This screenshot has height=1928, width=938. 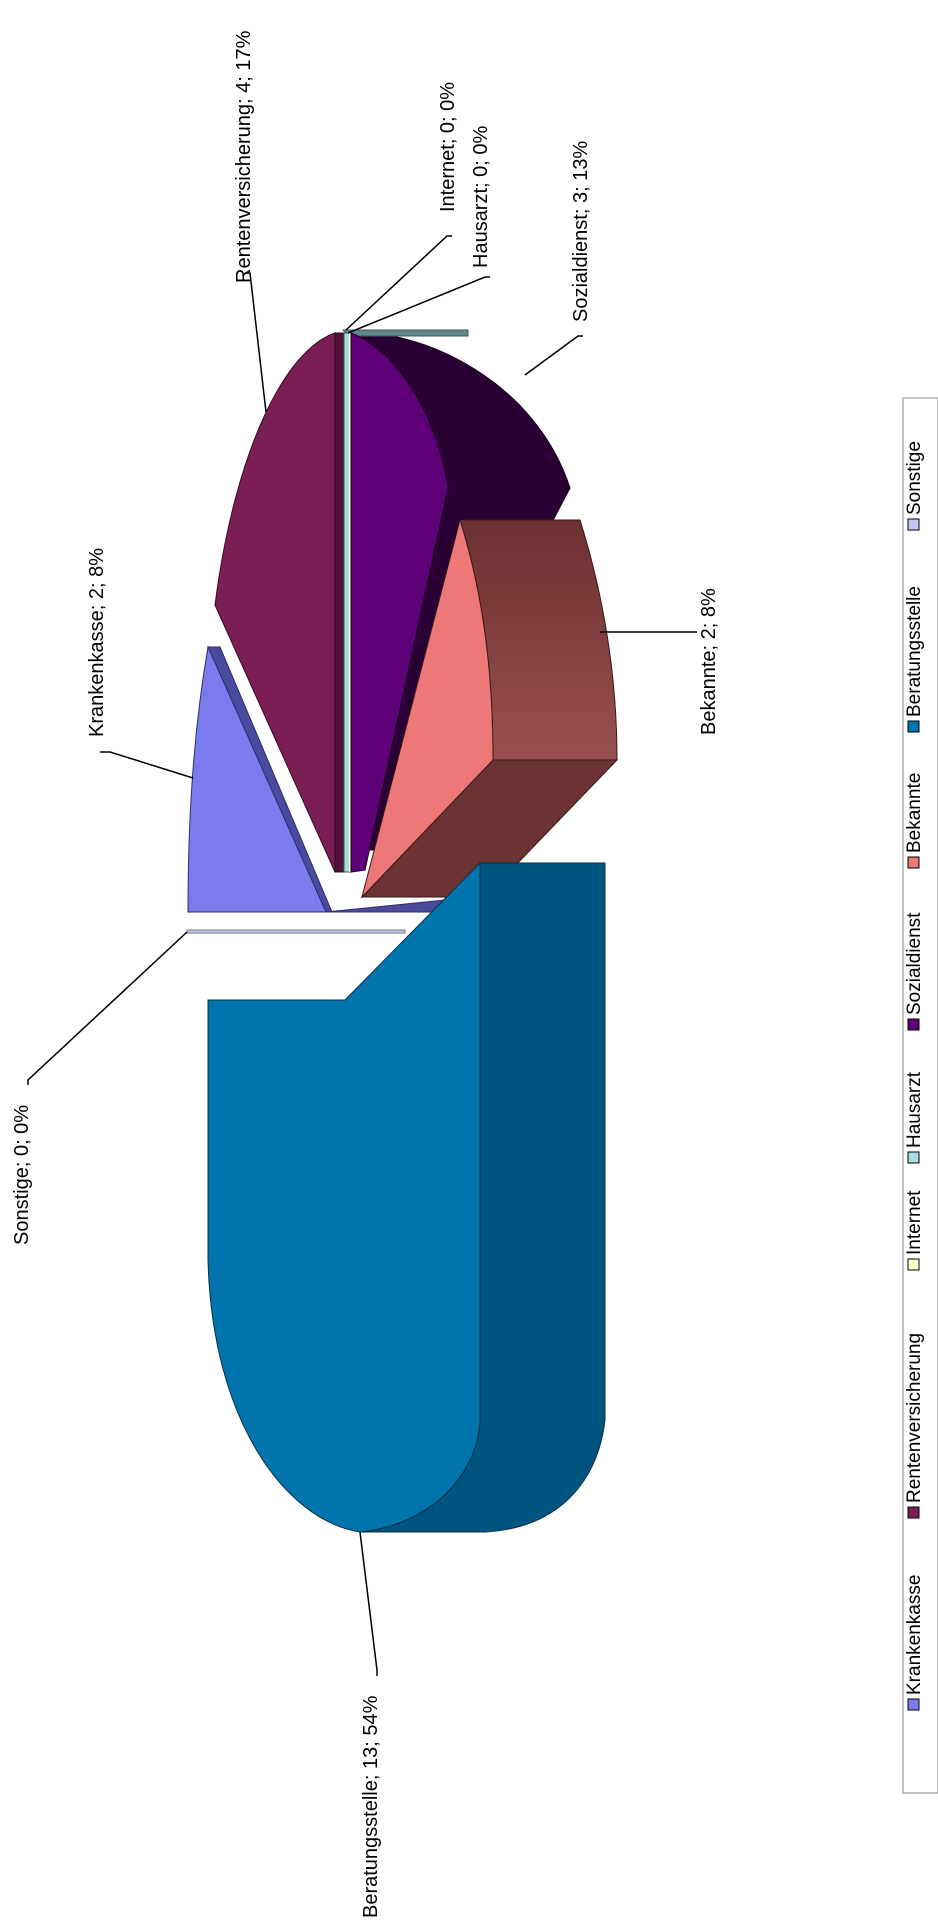 I want to click on leader-line-rentenversicherung, so click(x=256, y=342).